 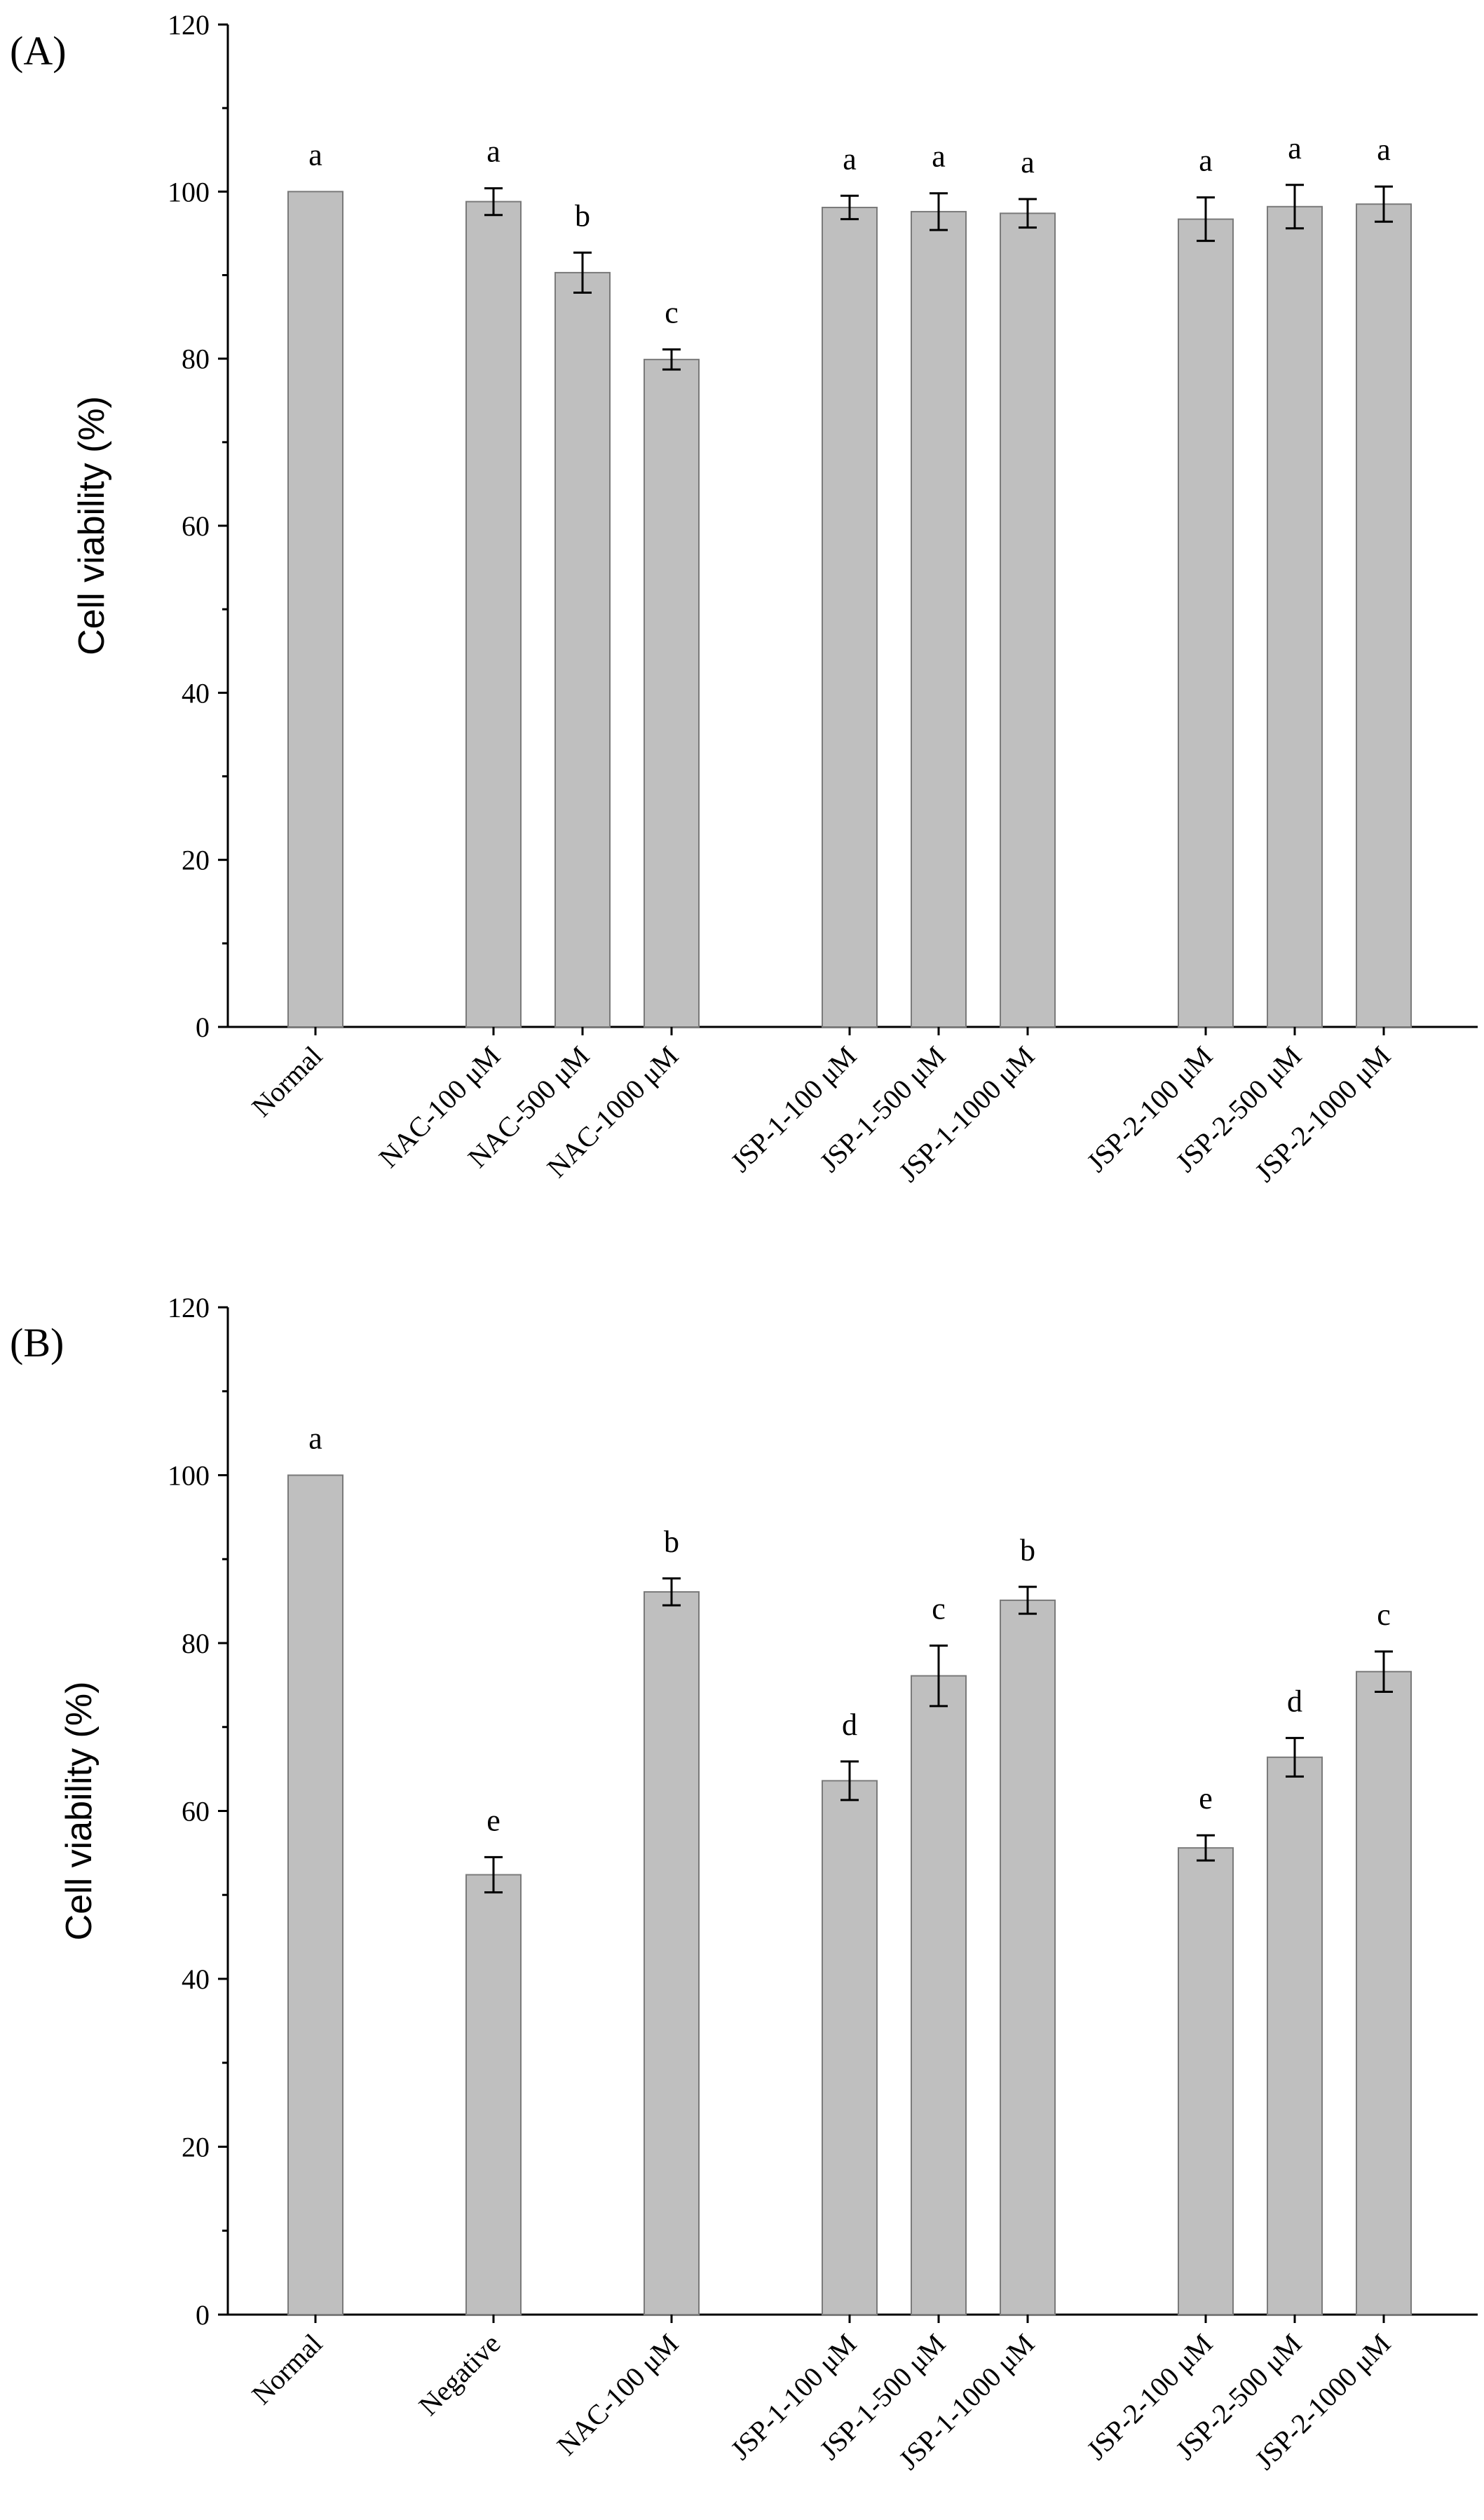 I want to click on x-tick-label: Negative, so click(x=459, y=2375).